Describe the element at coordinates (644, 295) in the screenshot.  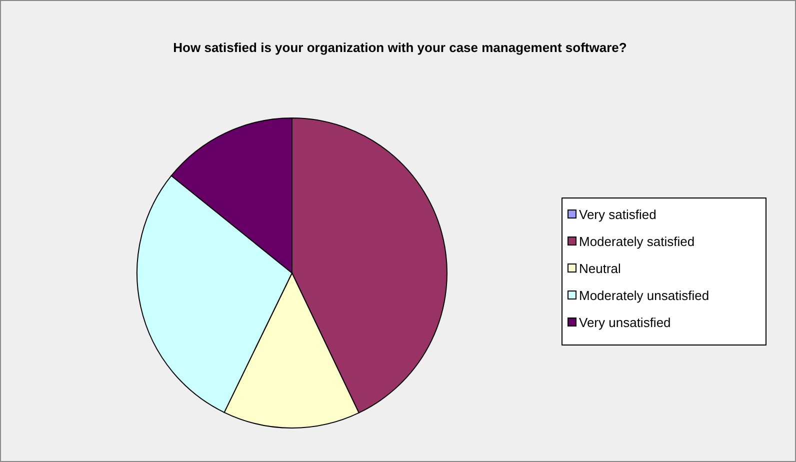
I see `legend-label: Moderately unsatisfied` at that location.